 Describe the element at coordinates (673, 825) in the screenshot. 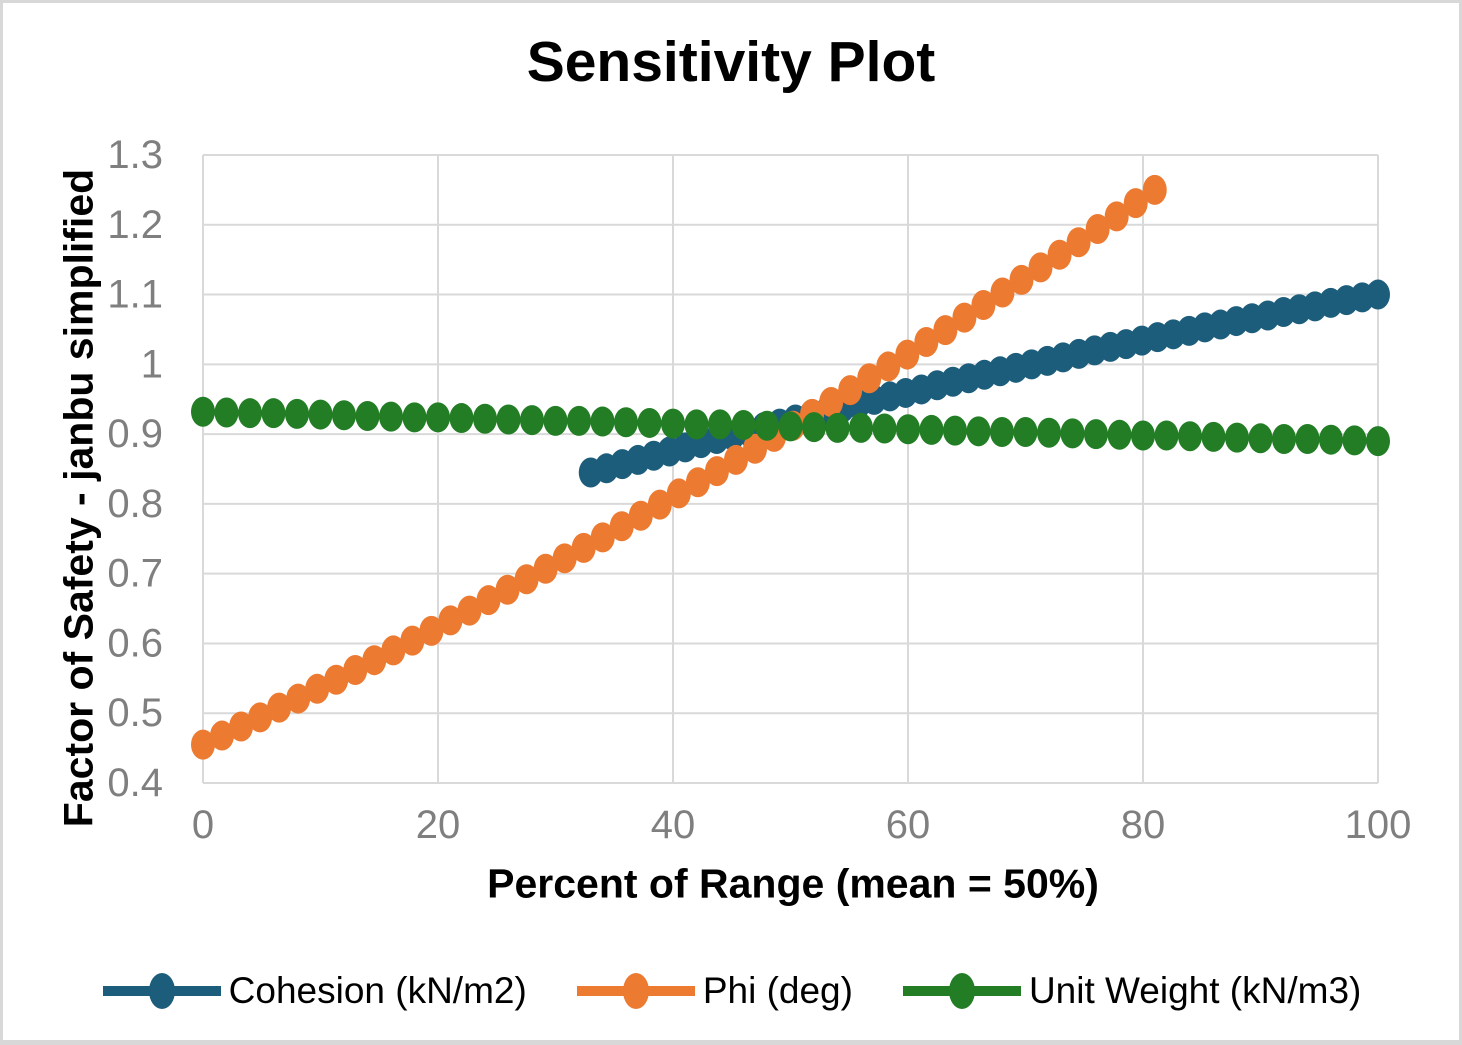

I see `svg-text: 40` at that location.